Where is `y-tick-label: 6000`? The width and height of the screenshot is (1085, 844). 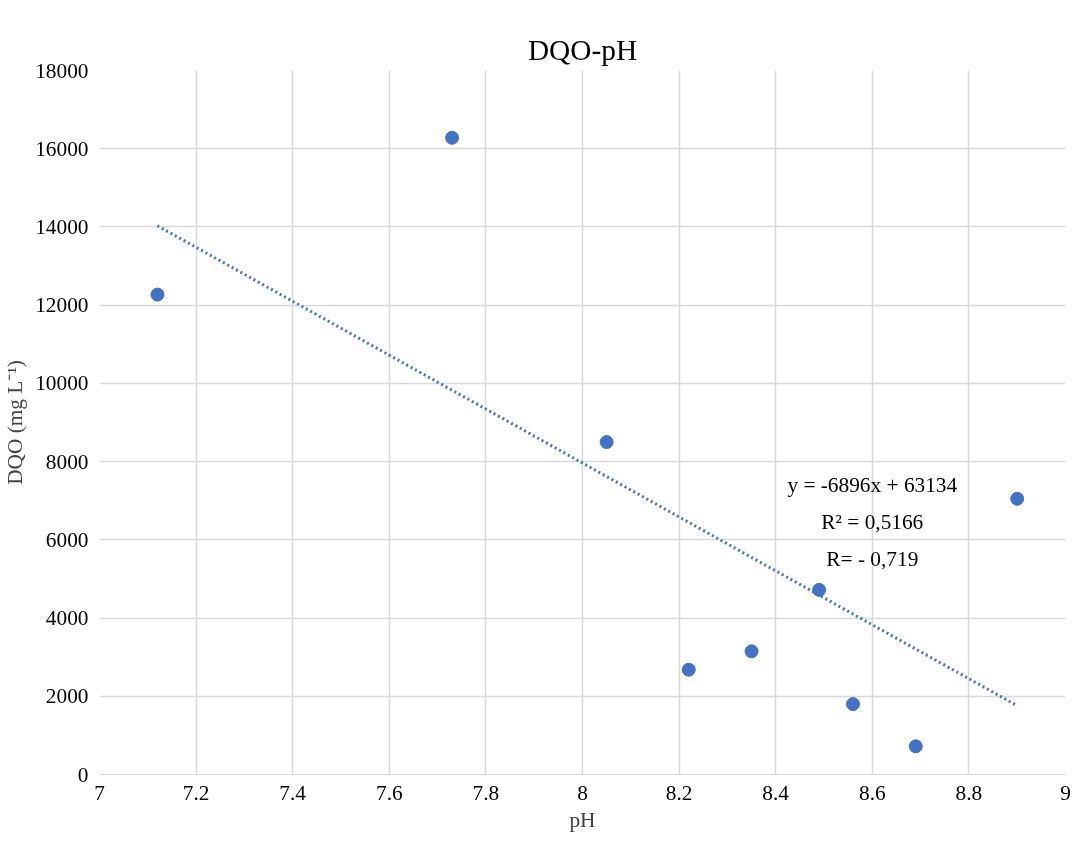
y-tick-label: 6000 is located at coordinates (67, 539).